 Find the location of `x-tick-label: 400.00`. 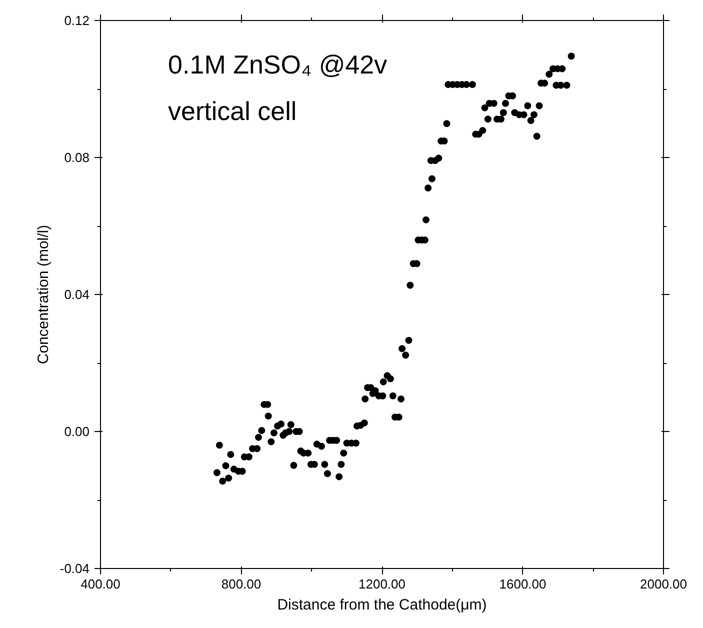

x-tick-label: 400.00 is located at coordinates (100, 584).